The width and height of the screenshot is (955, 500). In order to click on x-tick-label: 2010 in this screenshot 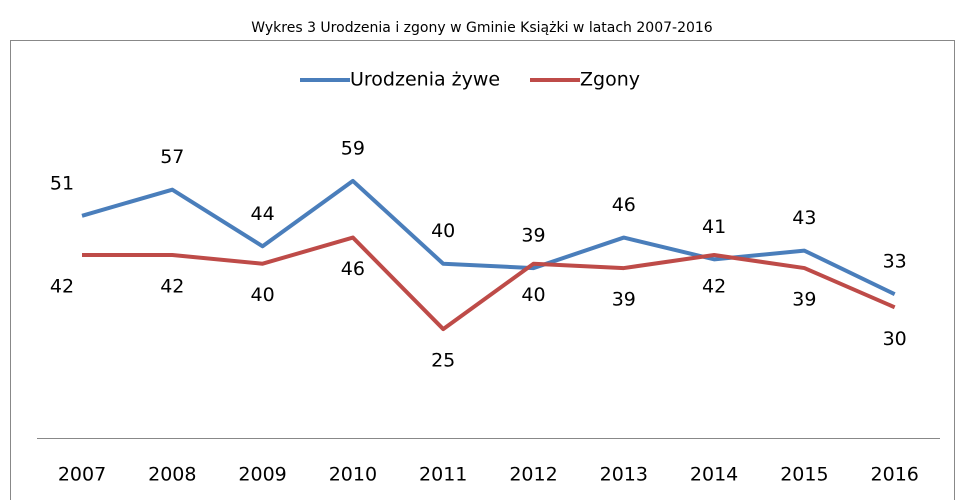, I will do `click(353, 475)`.